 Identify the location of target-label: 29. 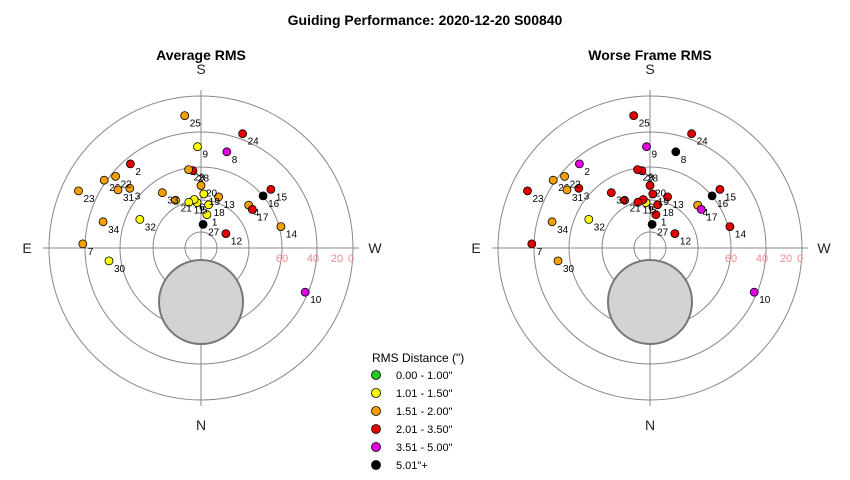
(649, 178).